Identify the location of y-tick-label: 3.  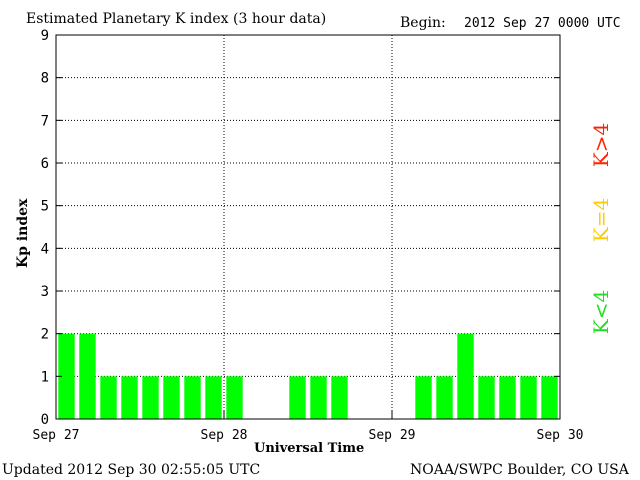
(45, 292).